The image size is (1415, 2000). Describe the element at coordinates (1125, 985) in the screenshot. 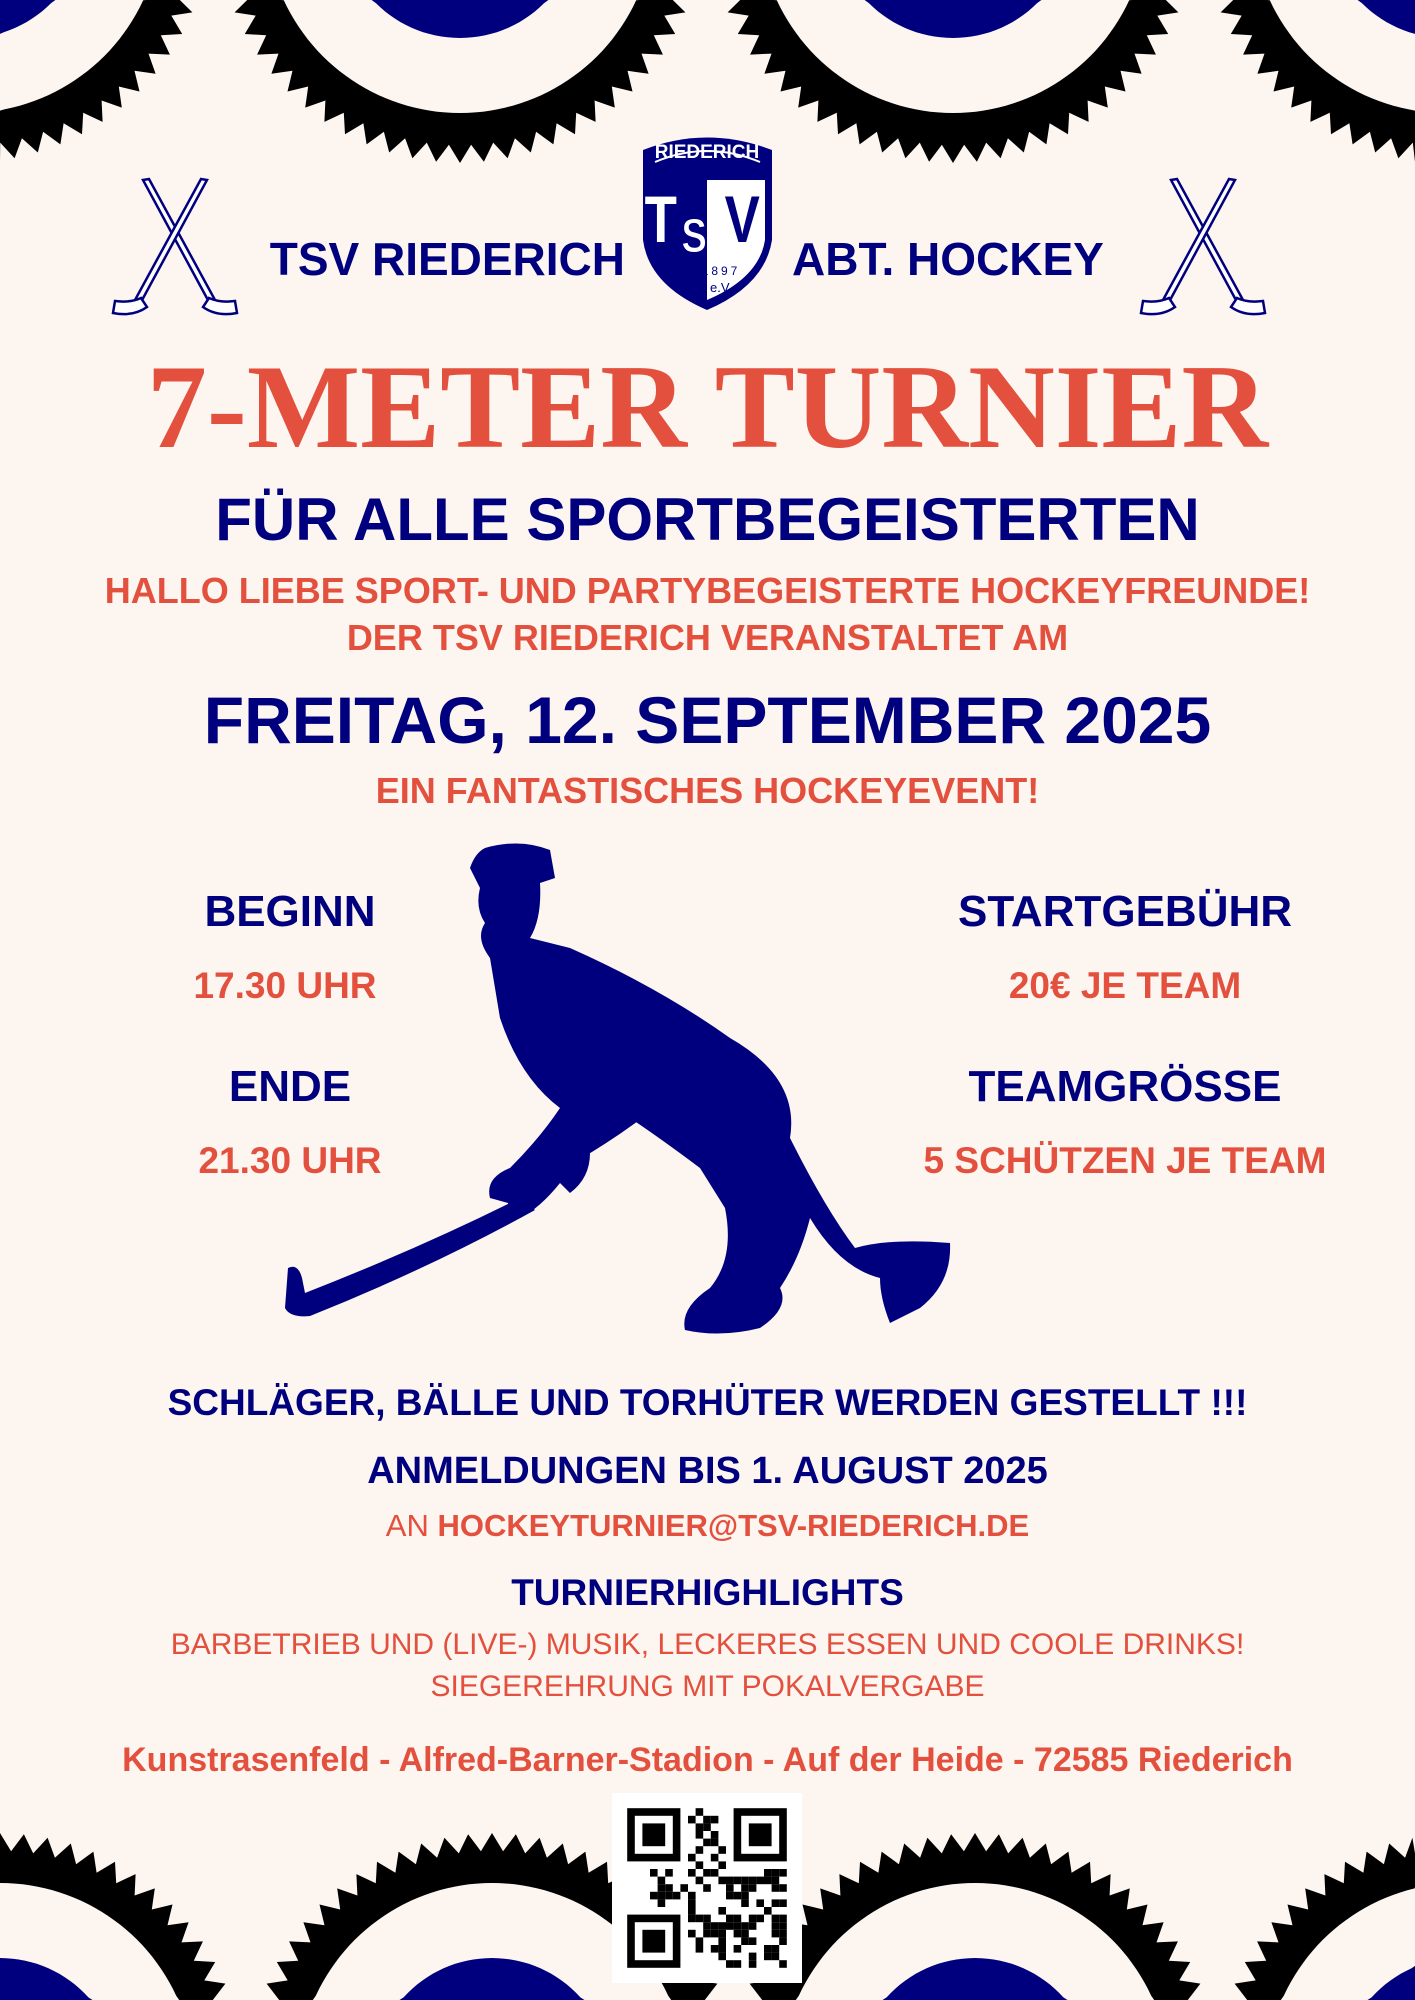

I see `fee-value: 20€ JE TEAM` at that location.